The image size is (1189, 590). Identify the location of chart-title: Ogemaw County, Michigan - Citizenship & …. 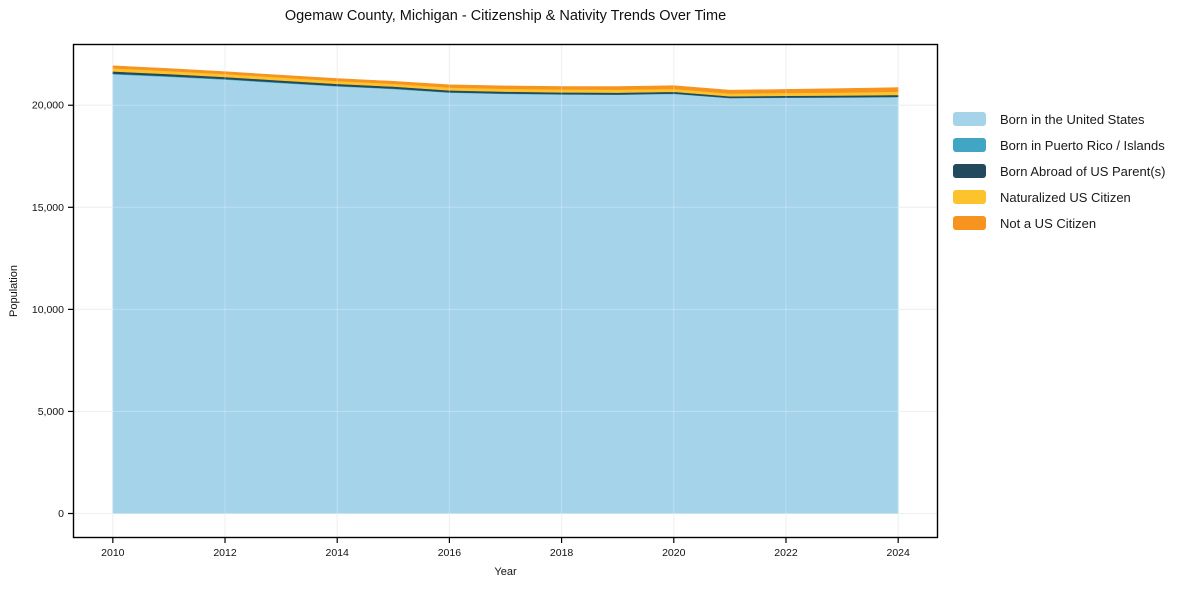
(505, 16).